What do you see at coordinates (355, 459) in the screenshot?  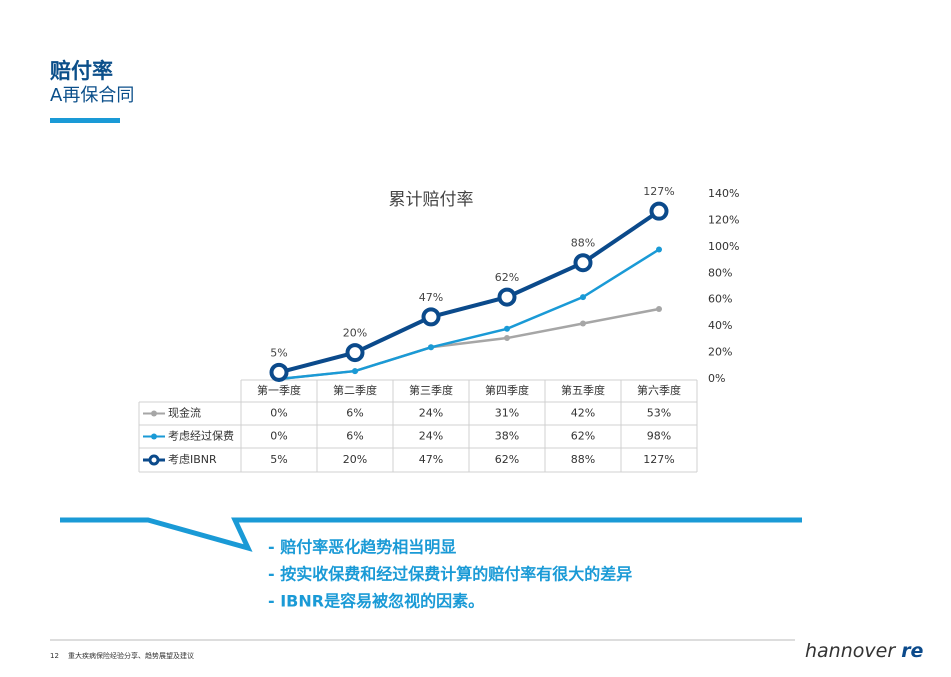 I see `table-cell: 20%` at bounding box center [355, 459].